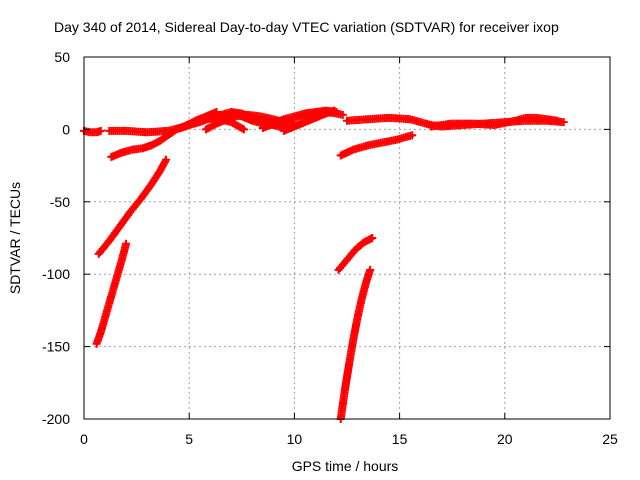  What do you see at coordinates (345, 466) in the screenshot?
I see `x-axis-label: GPS time / hours` at bounding box center [345, 466].